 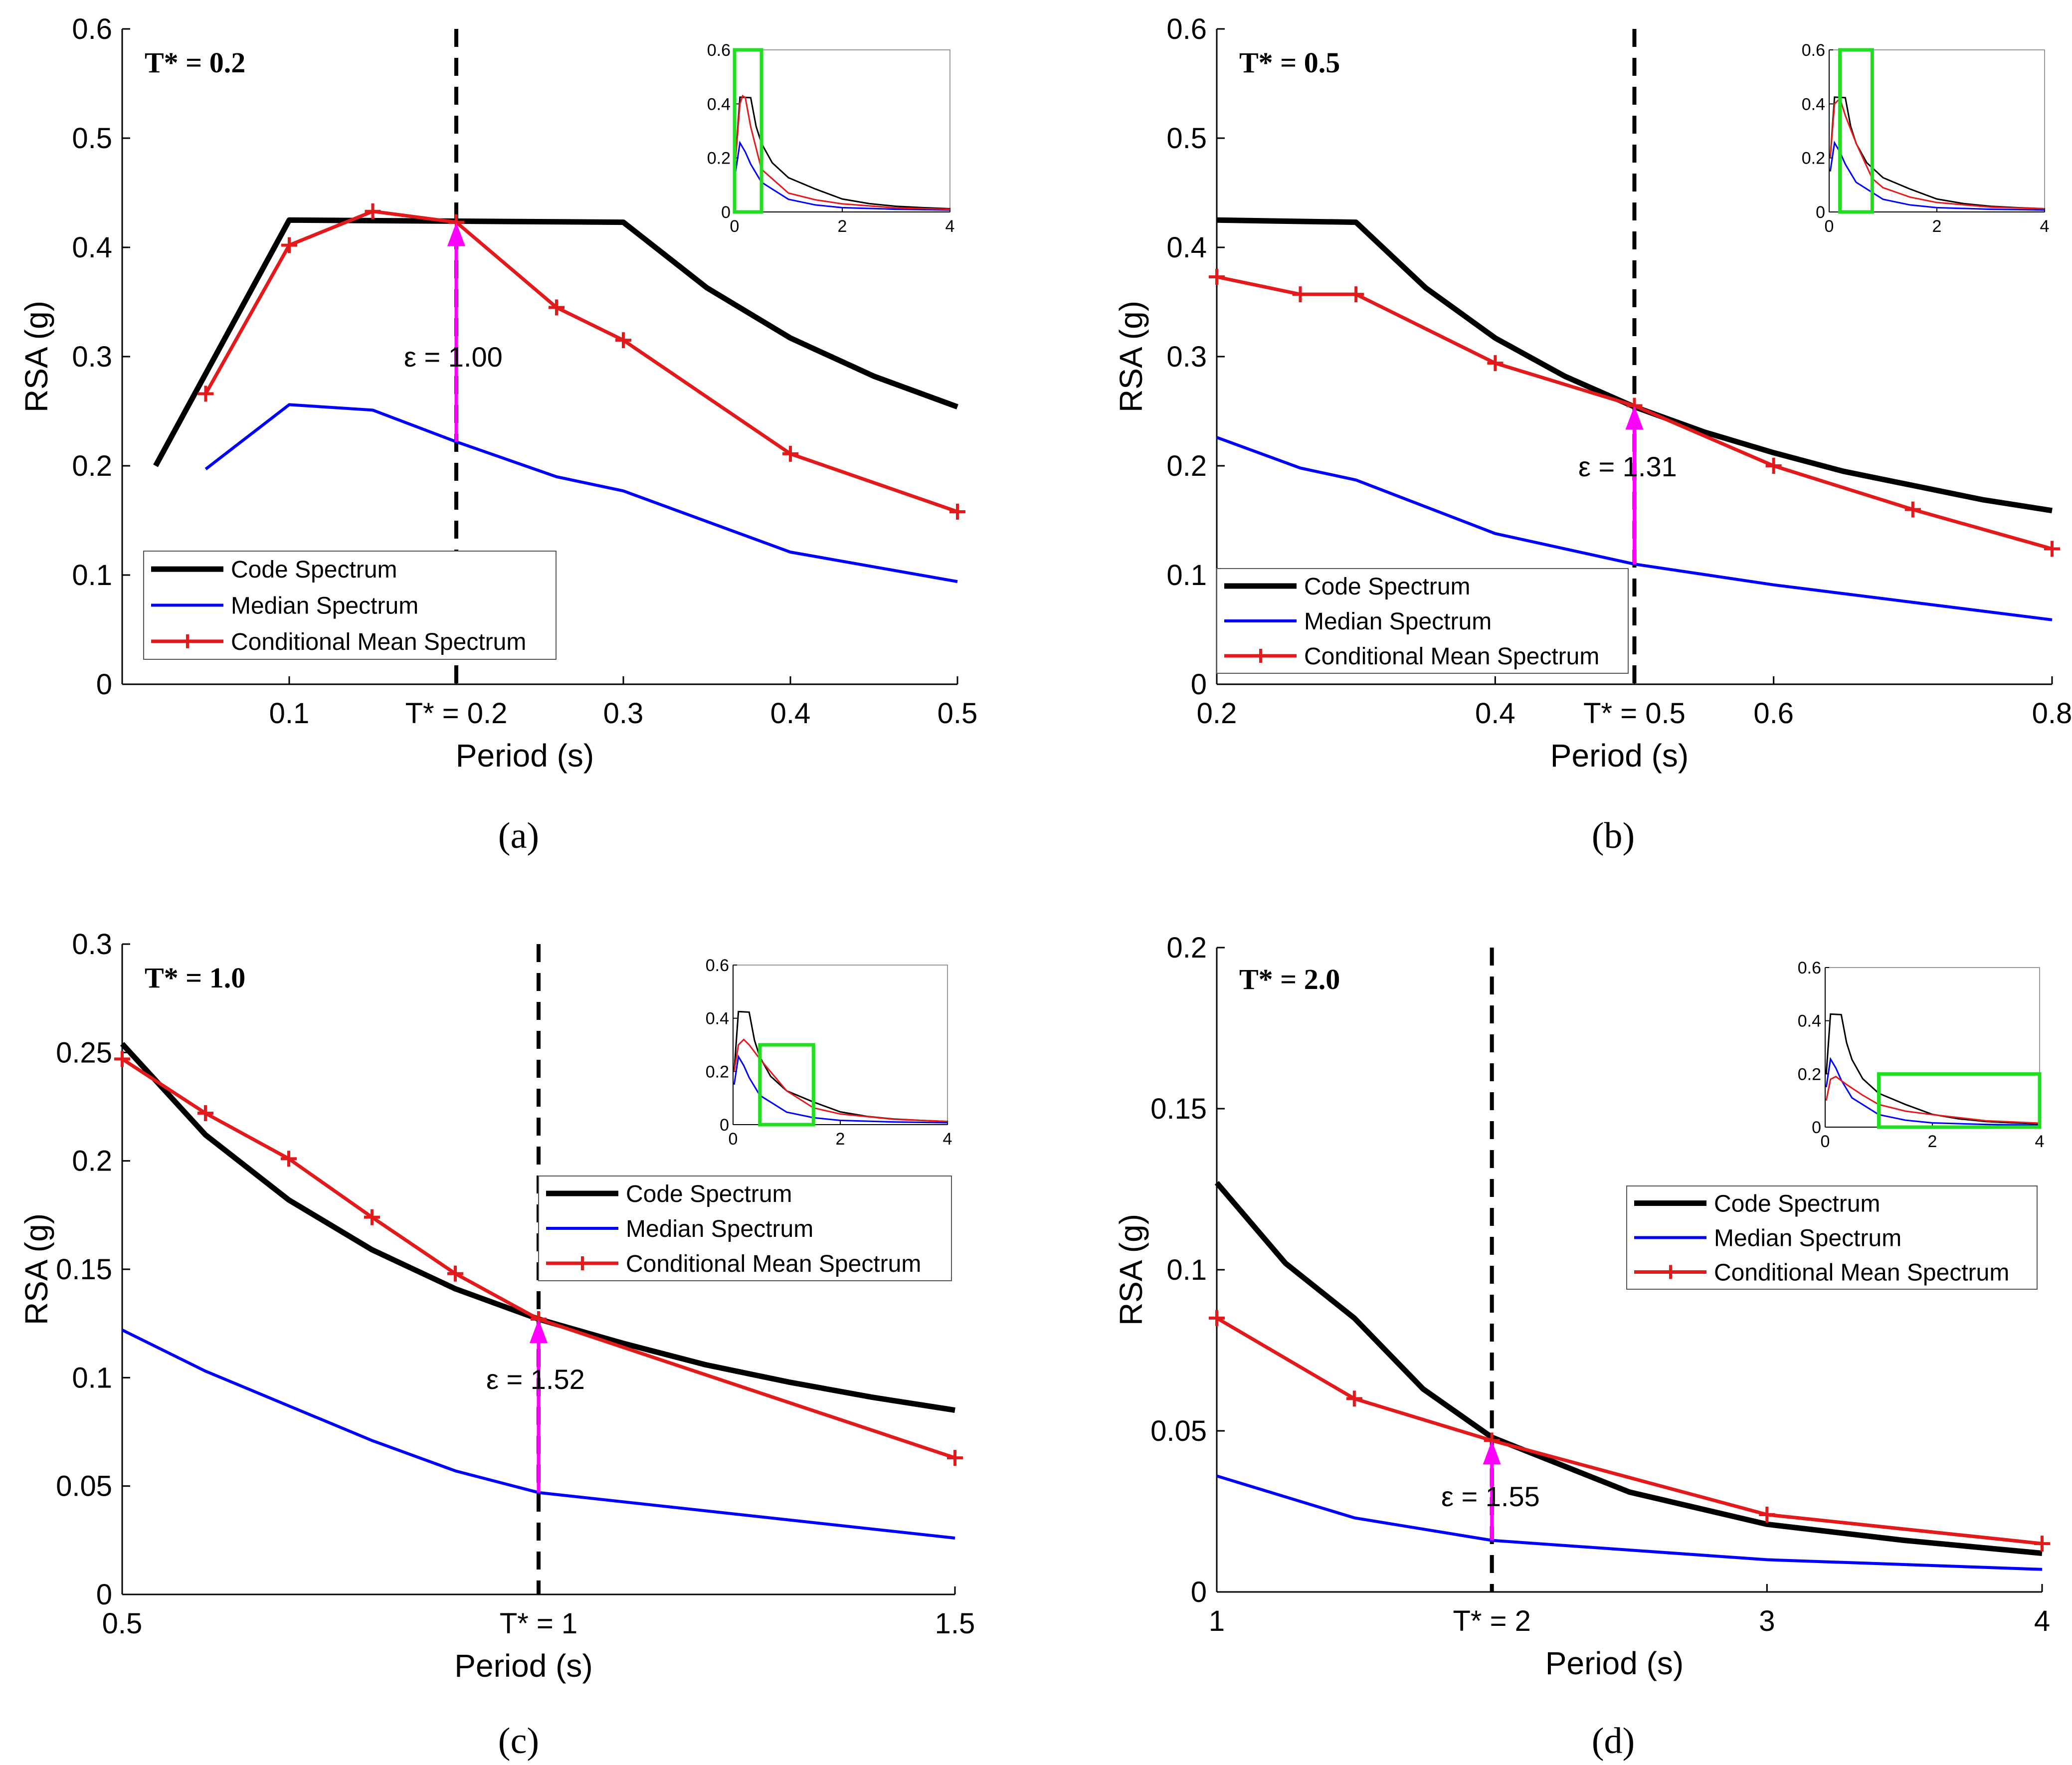 What do you see at coordinates (717, 965) in the screenshot?
I see `inset-y-tick-label: 0.6` at bounding box center [717, 965].